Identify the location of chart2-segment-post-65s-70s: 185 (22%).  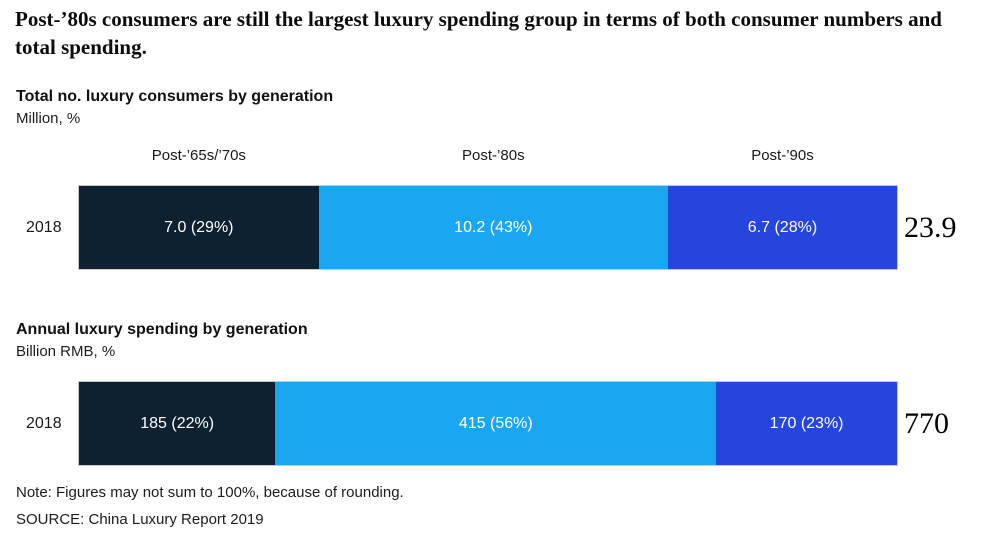
(177, 423).